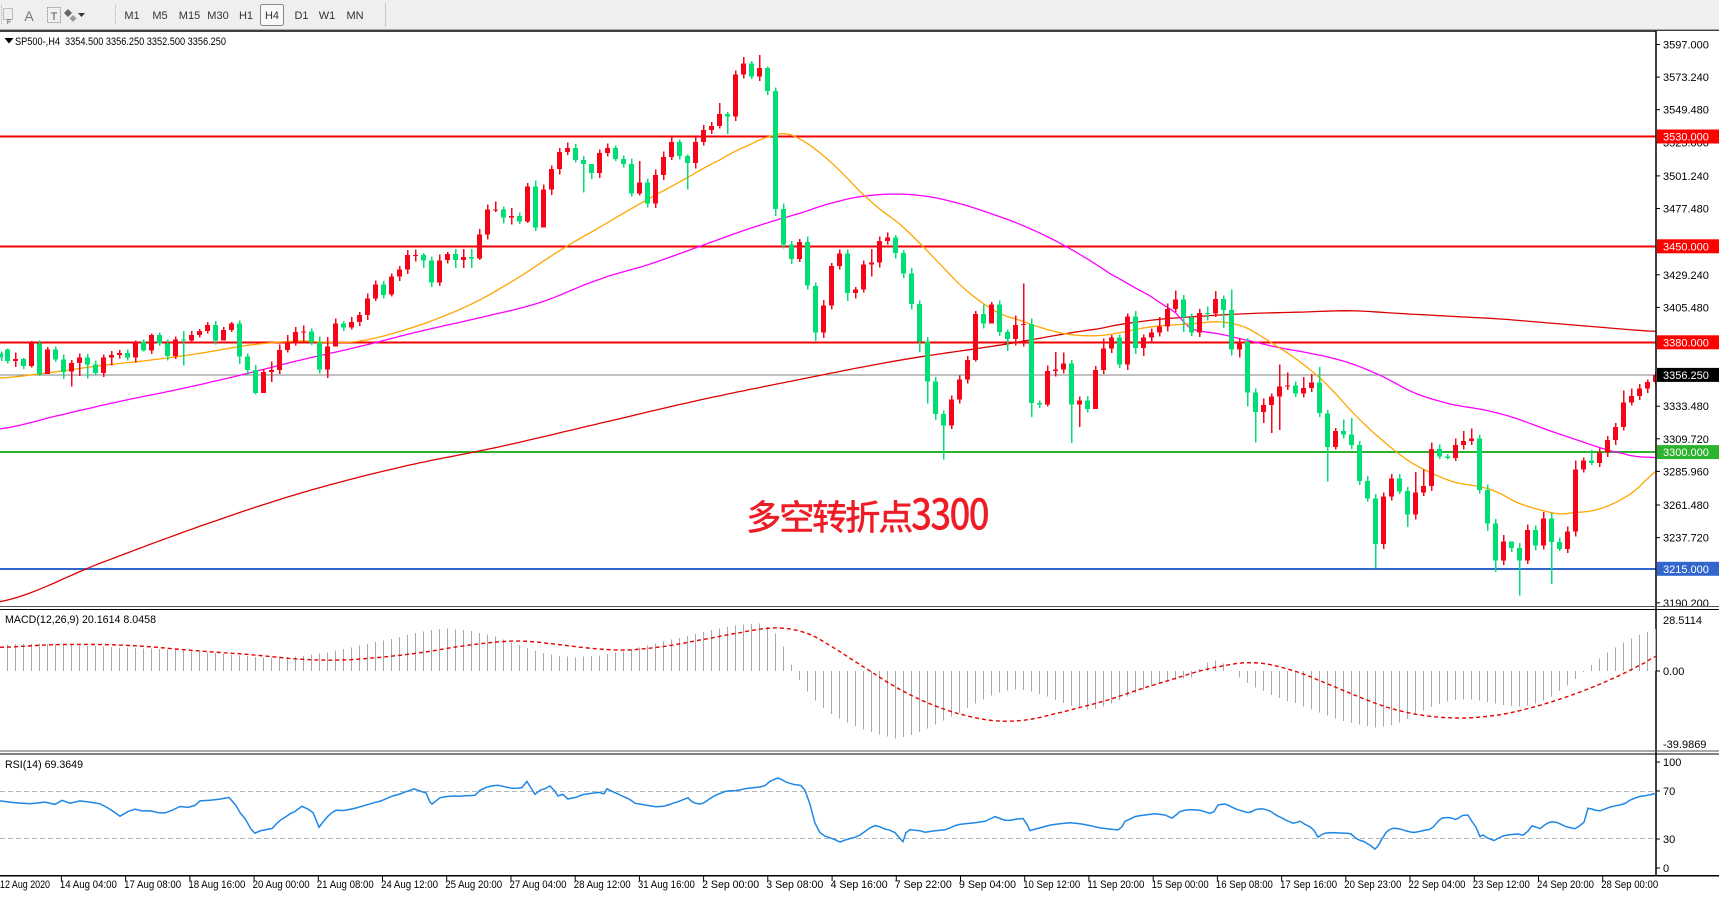 The width and height of the screenshot is (1719, 900). Describe the element at coordinates (1669, 840) in the screenshot. I see `svg-text: 30` at that location.